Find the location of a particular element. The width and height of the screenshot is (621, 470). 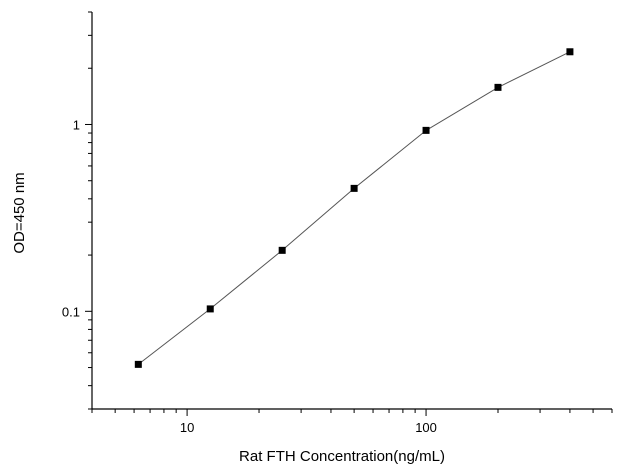

y-tick-label-1: 1 is located at coordinates (76, 124).